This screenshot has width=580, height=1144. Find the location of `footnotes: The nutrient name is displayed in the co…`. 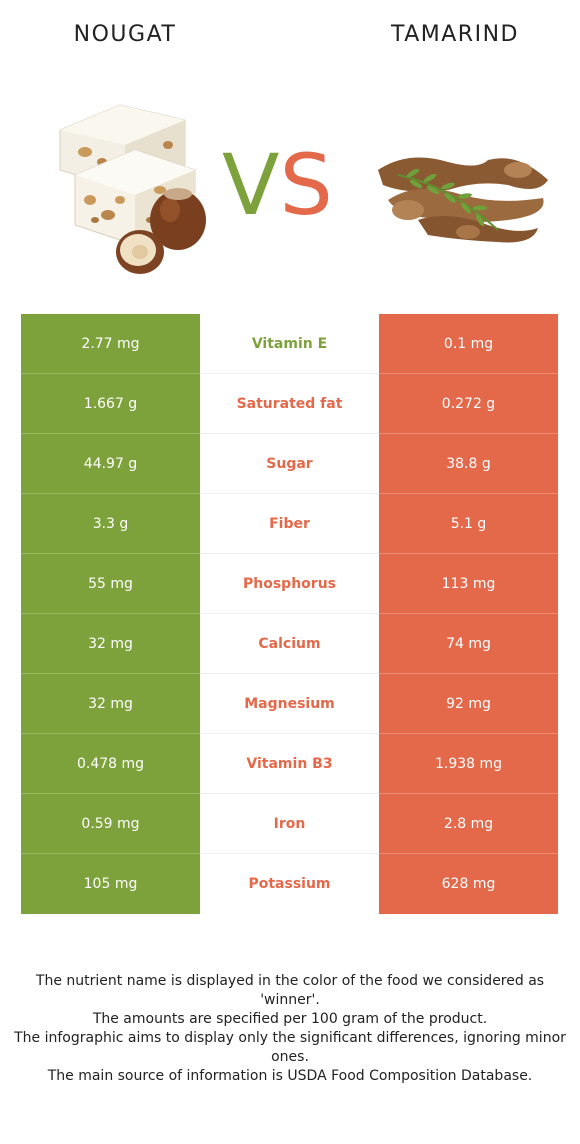

footnotes: The nutrient name is displayed in the co… is located at coordinates (290, 1029).